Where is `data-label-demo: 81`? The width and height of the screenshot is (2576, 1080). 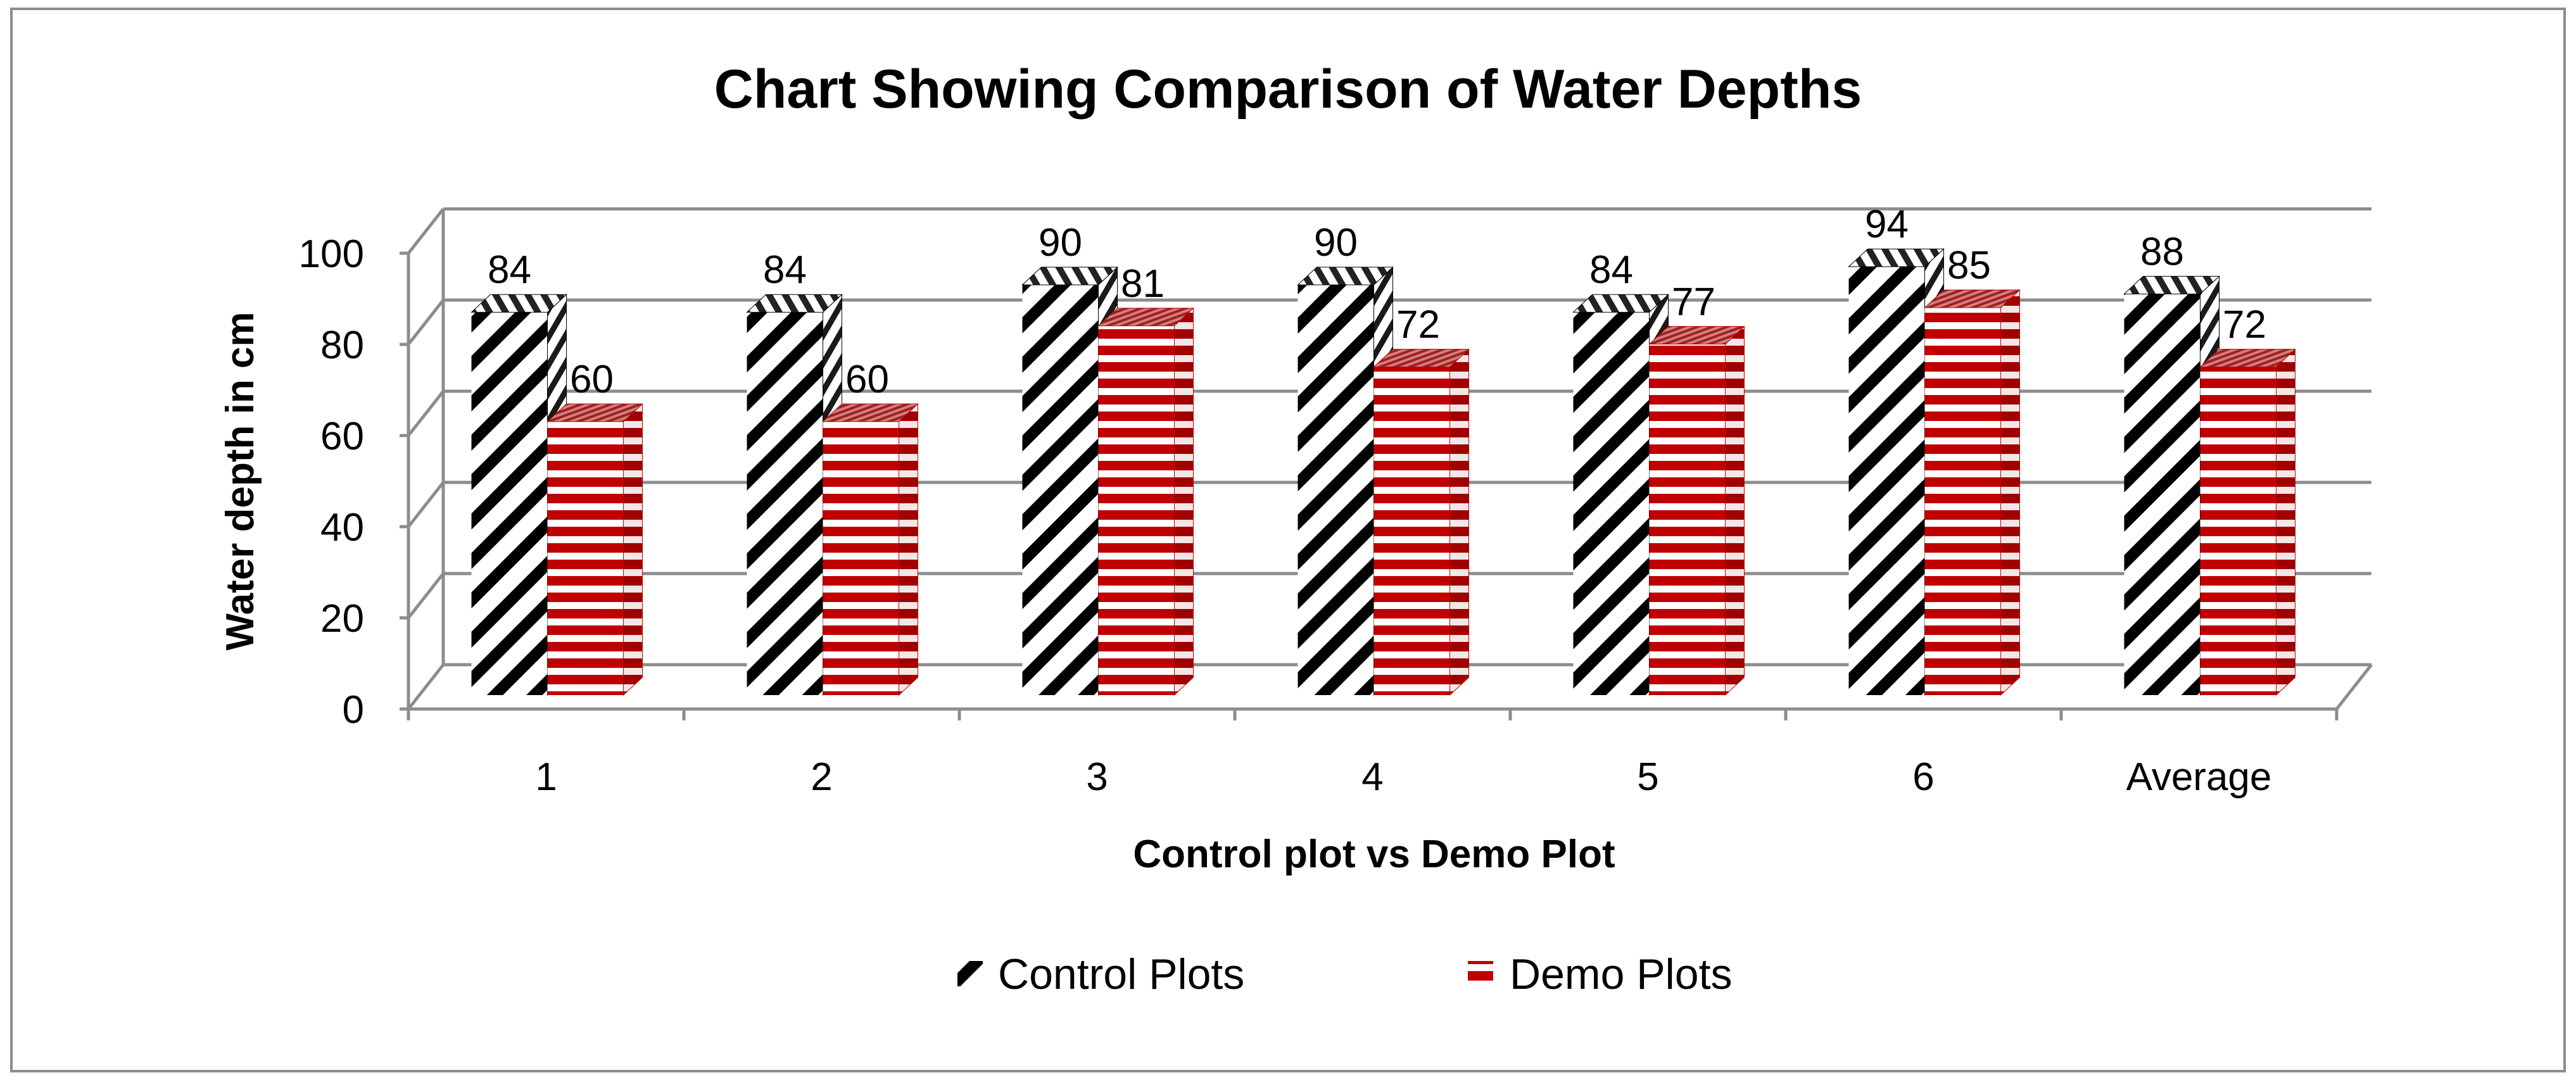 data-label-demo: 81 is located at coordinates (1143, 284).